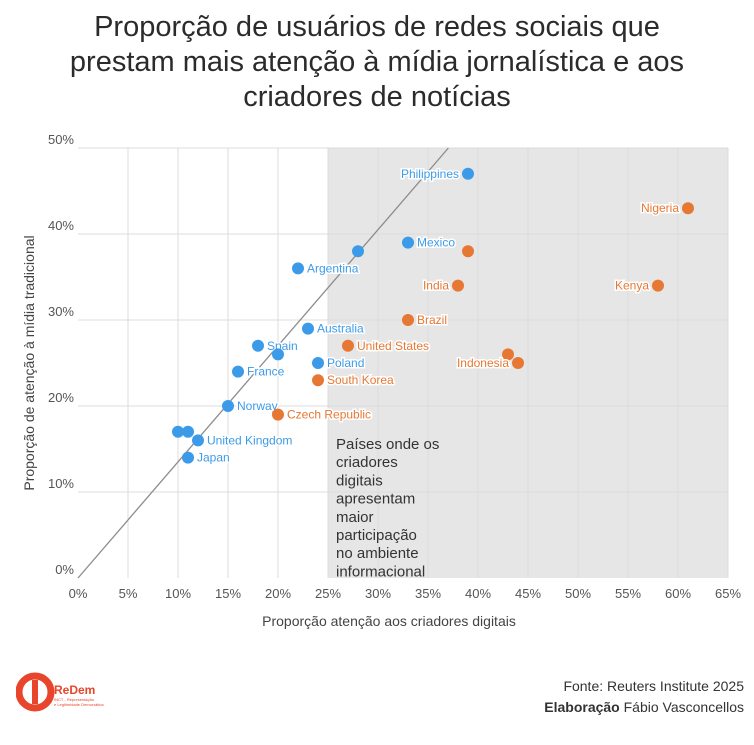 This screenshot has width=754, height=745. Describe the element at coordinates (728, 593) in the screenshot. I see `x-tick-label: 65%` at that location.